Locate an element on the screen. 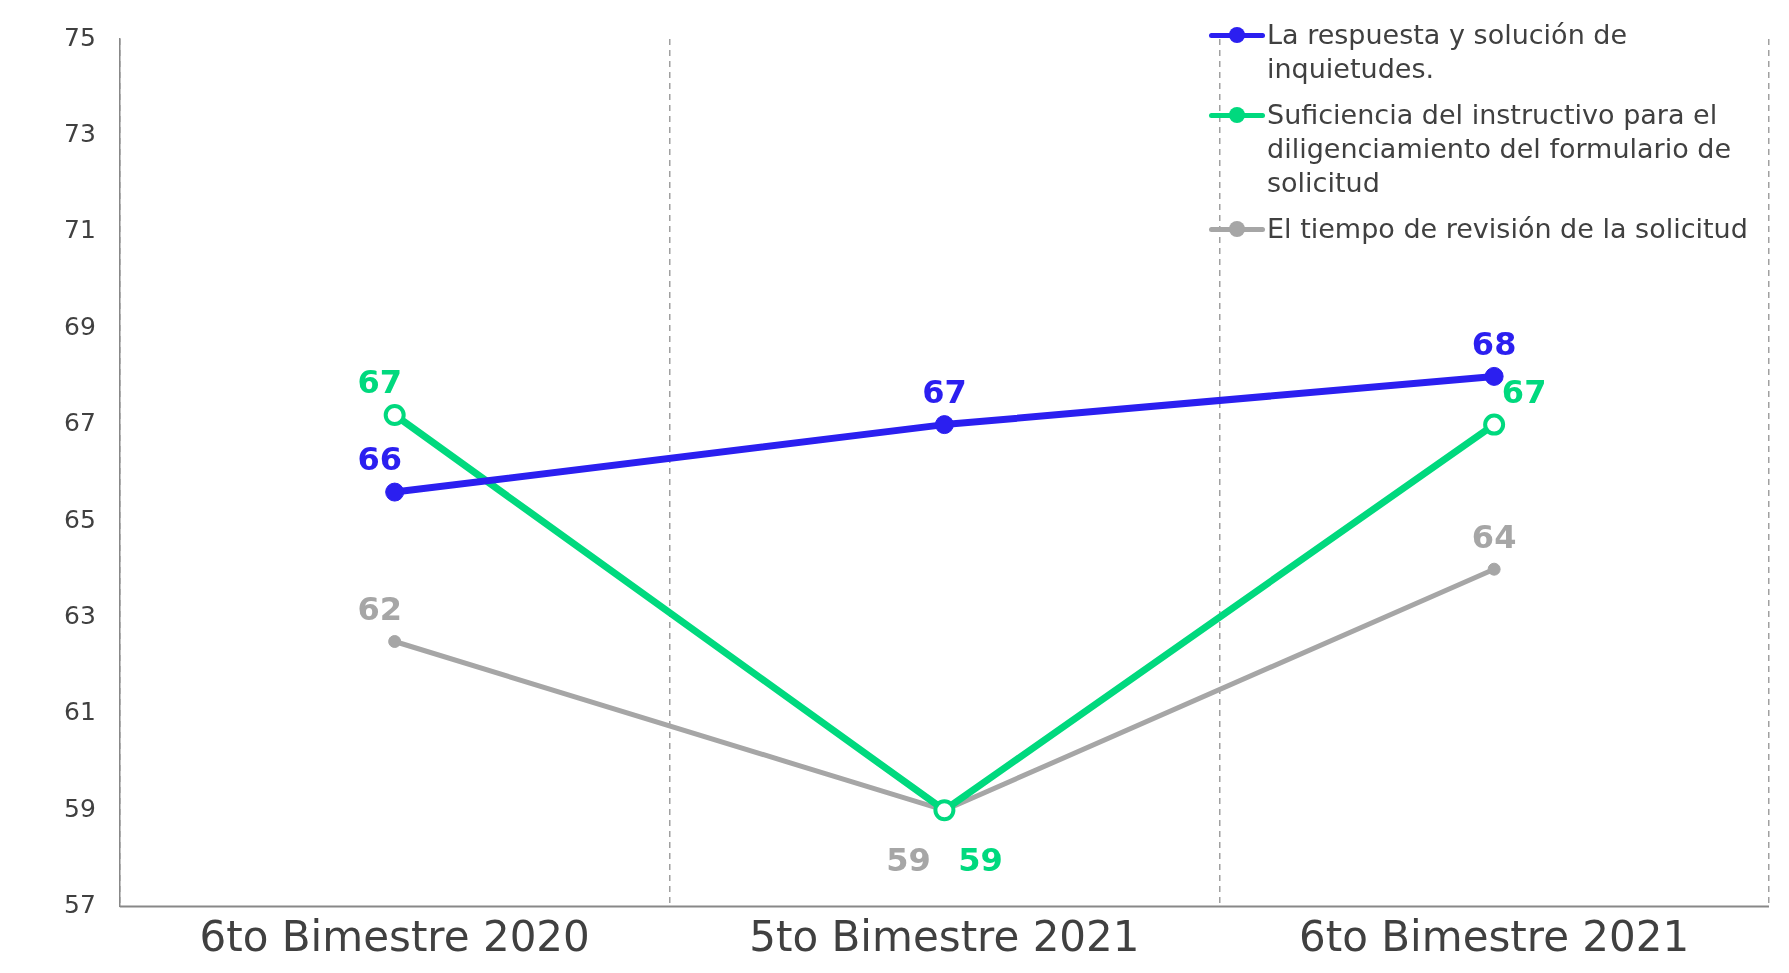 This screenshot has width=1789, height=973. y-tick-label: 57 is located at coordinates (80, 905).